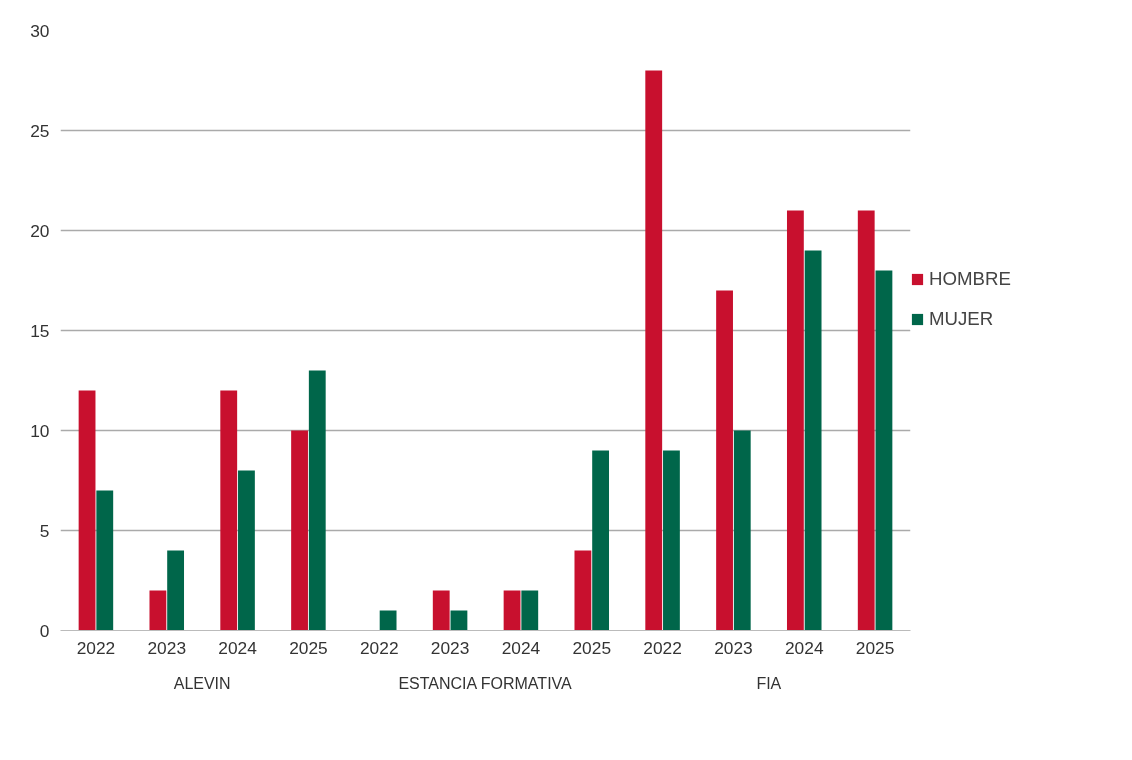 The image size is (1132, 760). What do you see at coordinates (769, 683) in the screenshot?
I see `text: FIA` at bounding box center [769, 683].